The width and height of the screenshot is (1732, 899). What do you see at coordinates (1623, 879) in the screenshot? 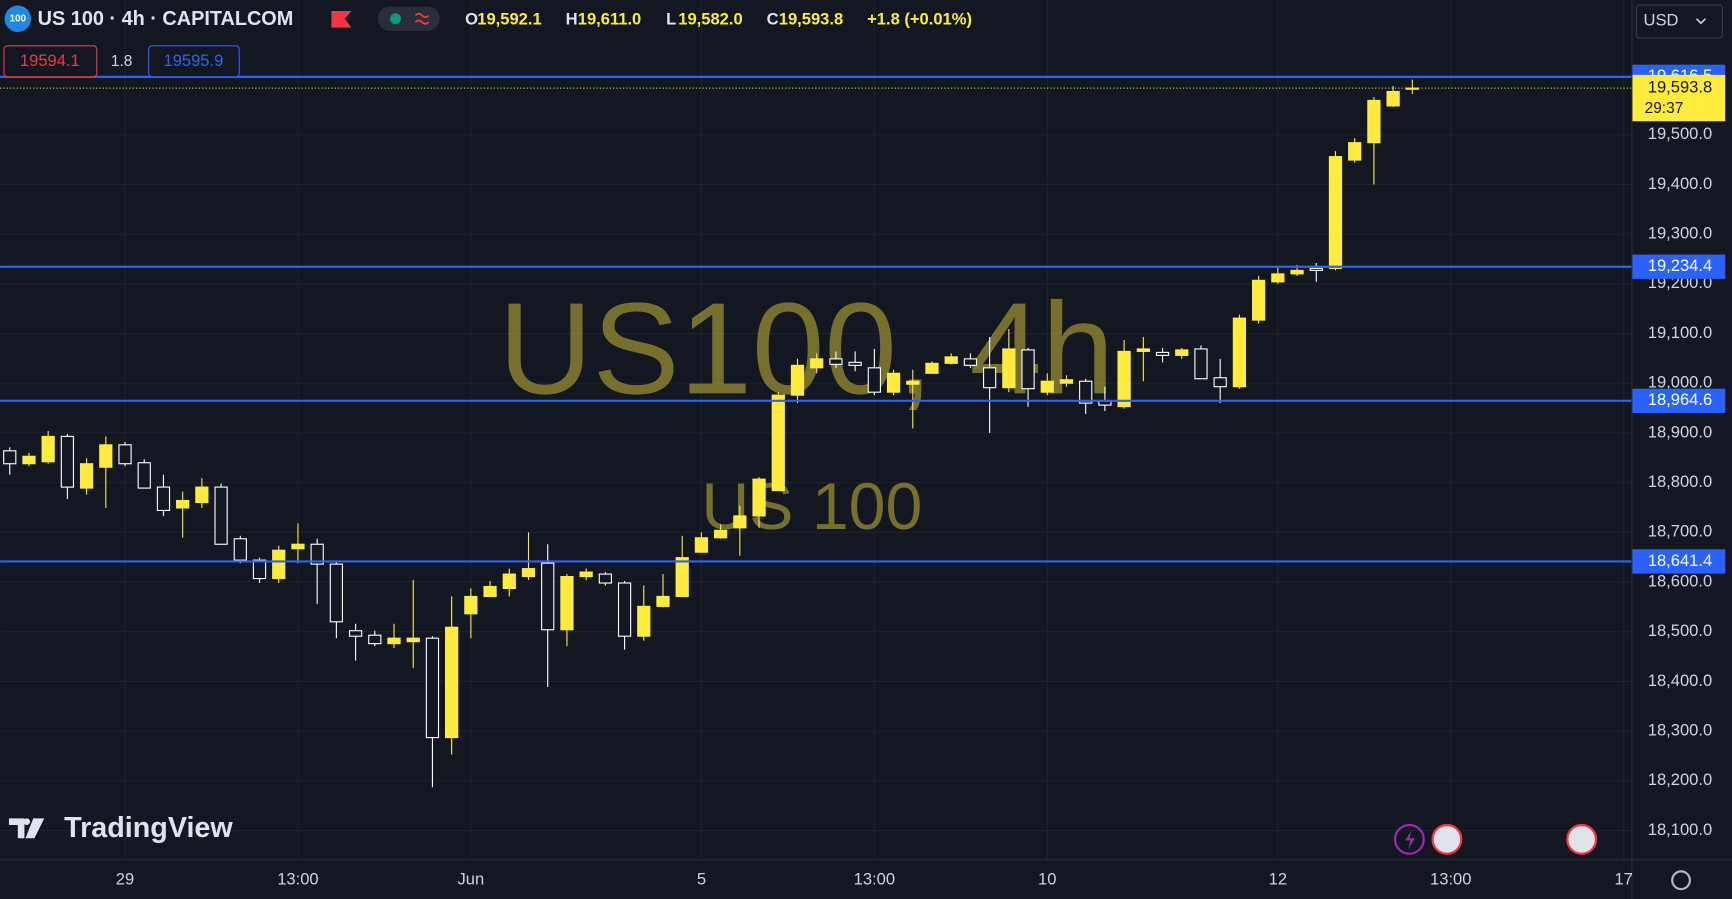
I see `x-tick-label: 17` at bounding box center [1623, 879].